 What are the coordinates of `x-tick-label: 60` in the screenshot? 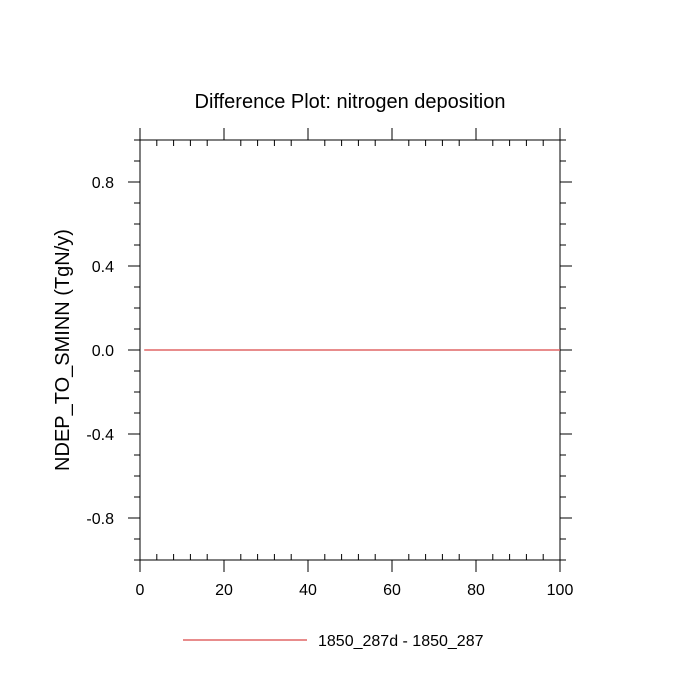 It's located at (392, 590).